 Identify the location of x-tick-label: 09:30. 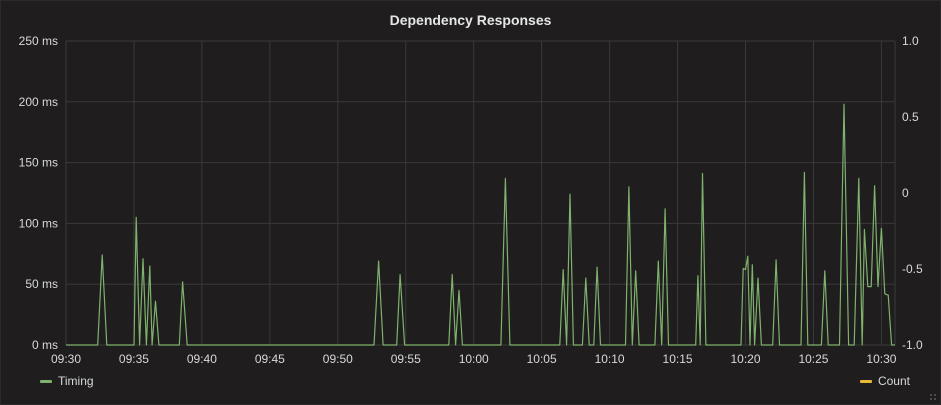
(66, 359).